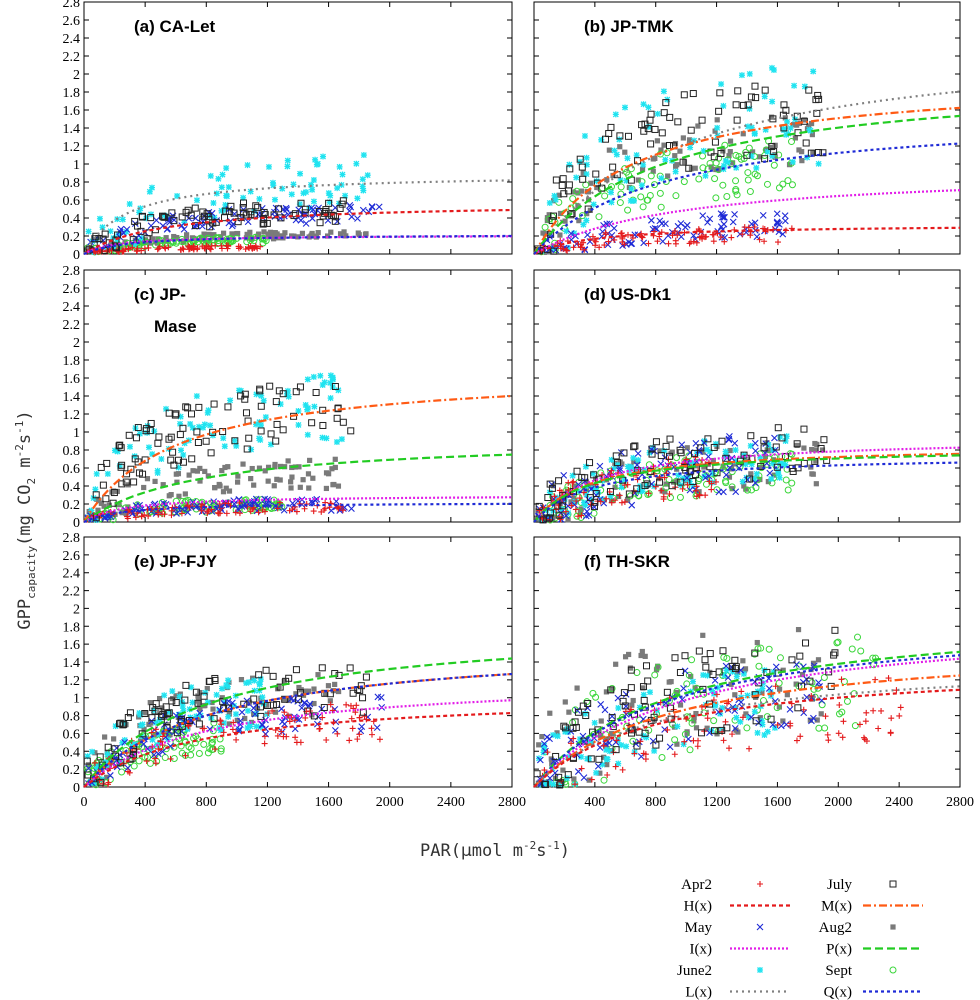 The width and height of the screenshot is (980, 1000). What do you see at coordinates (627, 561) in the screenshot?
I see `panel-title: (f) TH-SKR` at bounding box center [627, 561].